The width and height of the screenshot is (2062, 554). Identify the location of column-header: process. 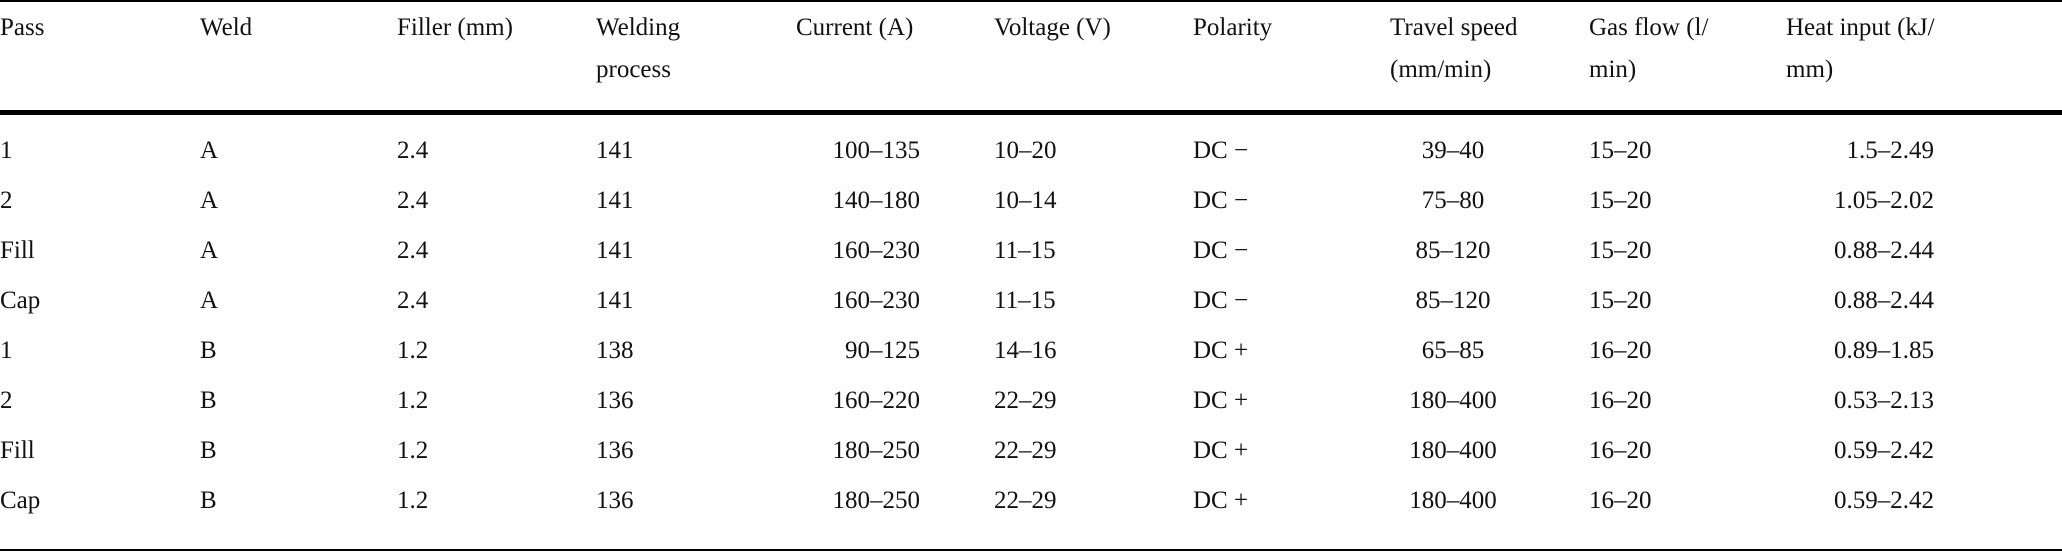
(633, 69).